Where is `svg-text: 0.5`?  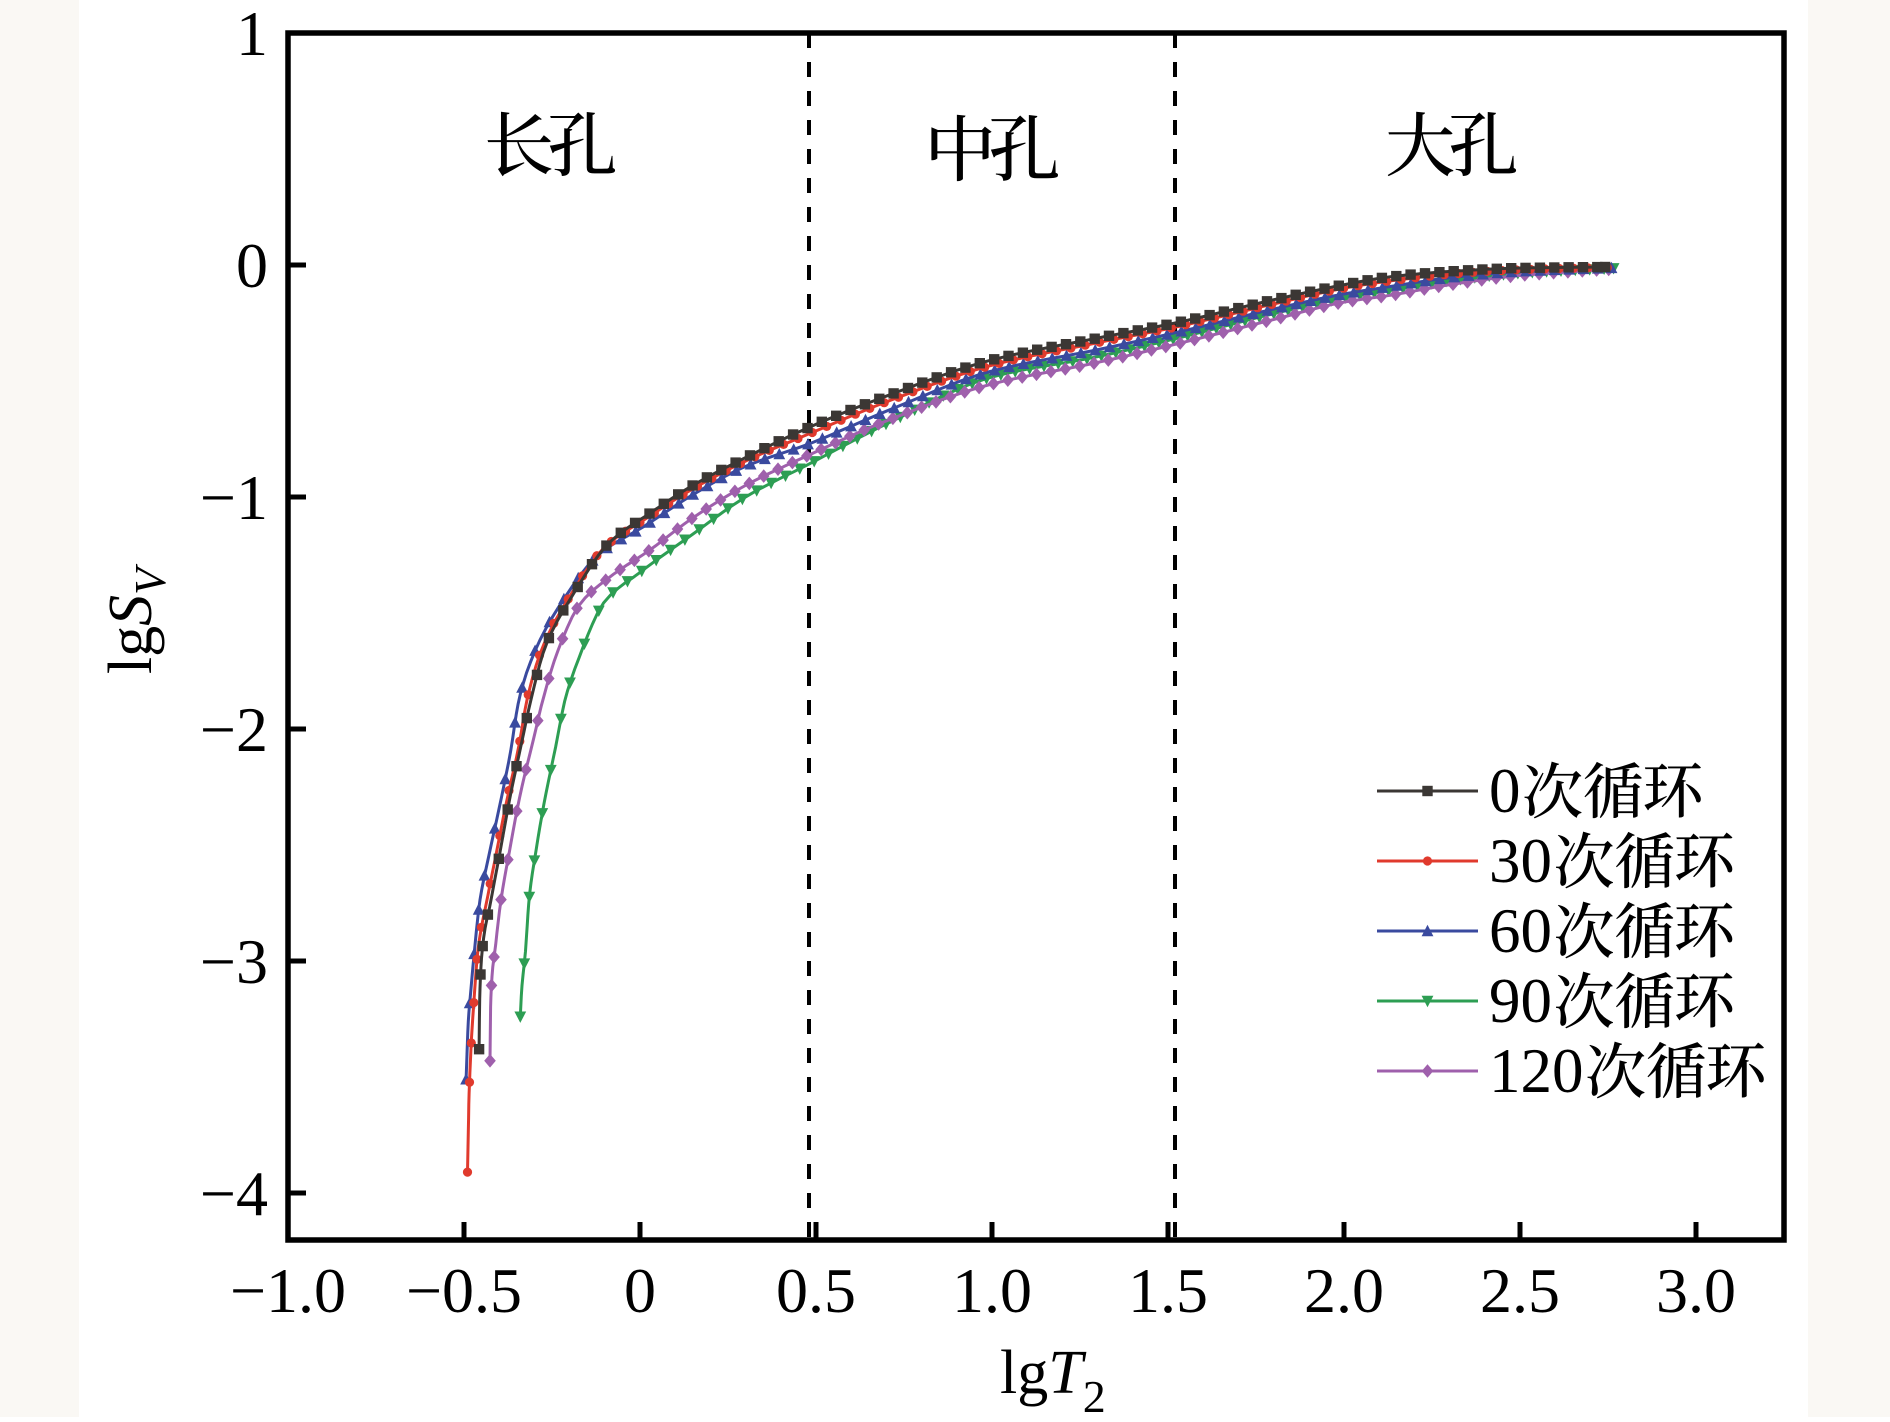 svg-text: 0.5 is located at coordinates (816, 1290).